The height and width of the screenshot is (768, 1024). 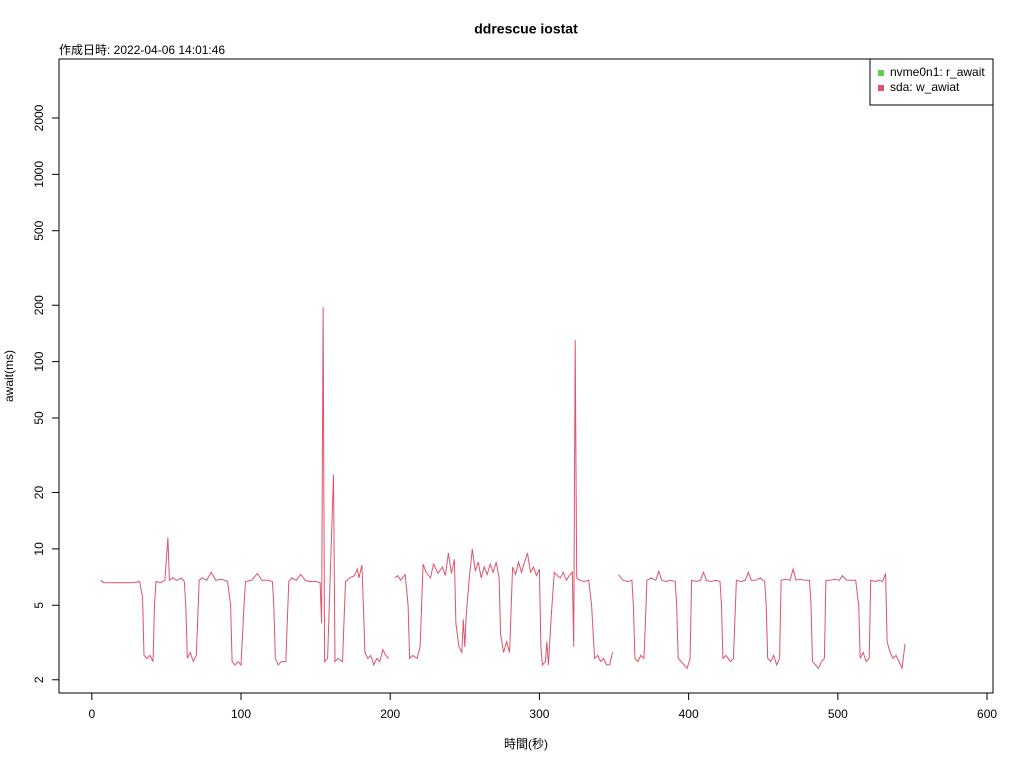 I want to click on chart-title: ddrescue iostat, so click(x=526, y=29).